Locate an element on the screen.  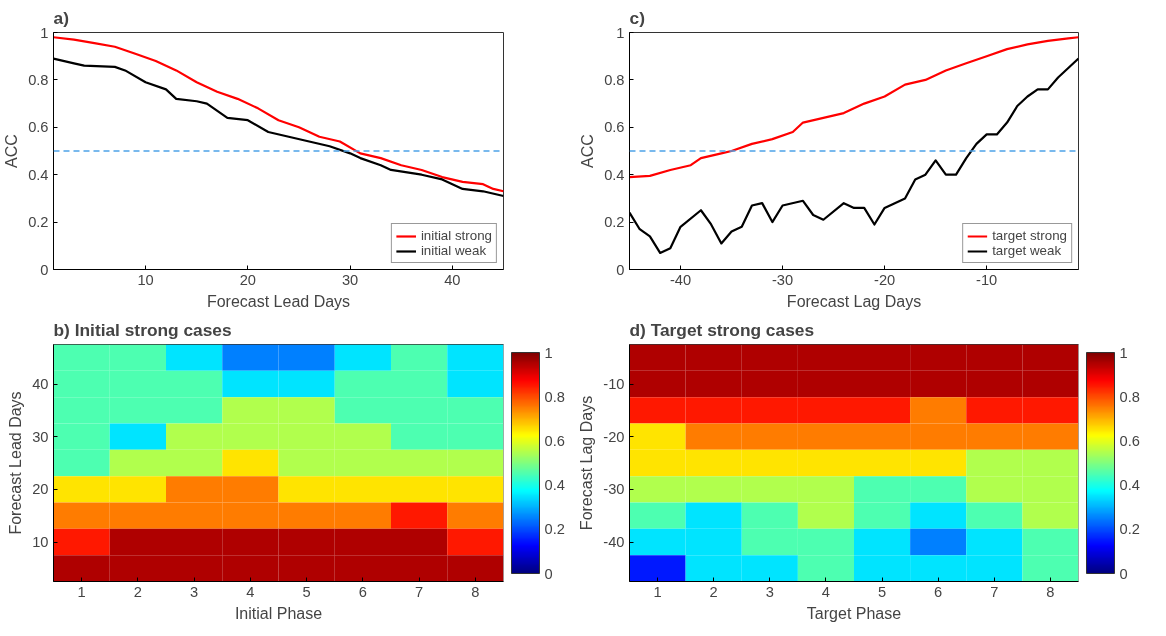
legend-label: target weak is located at coordinates (1027, 250).